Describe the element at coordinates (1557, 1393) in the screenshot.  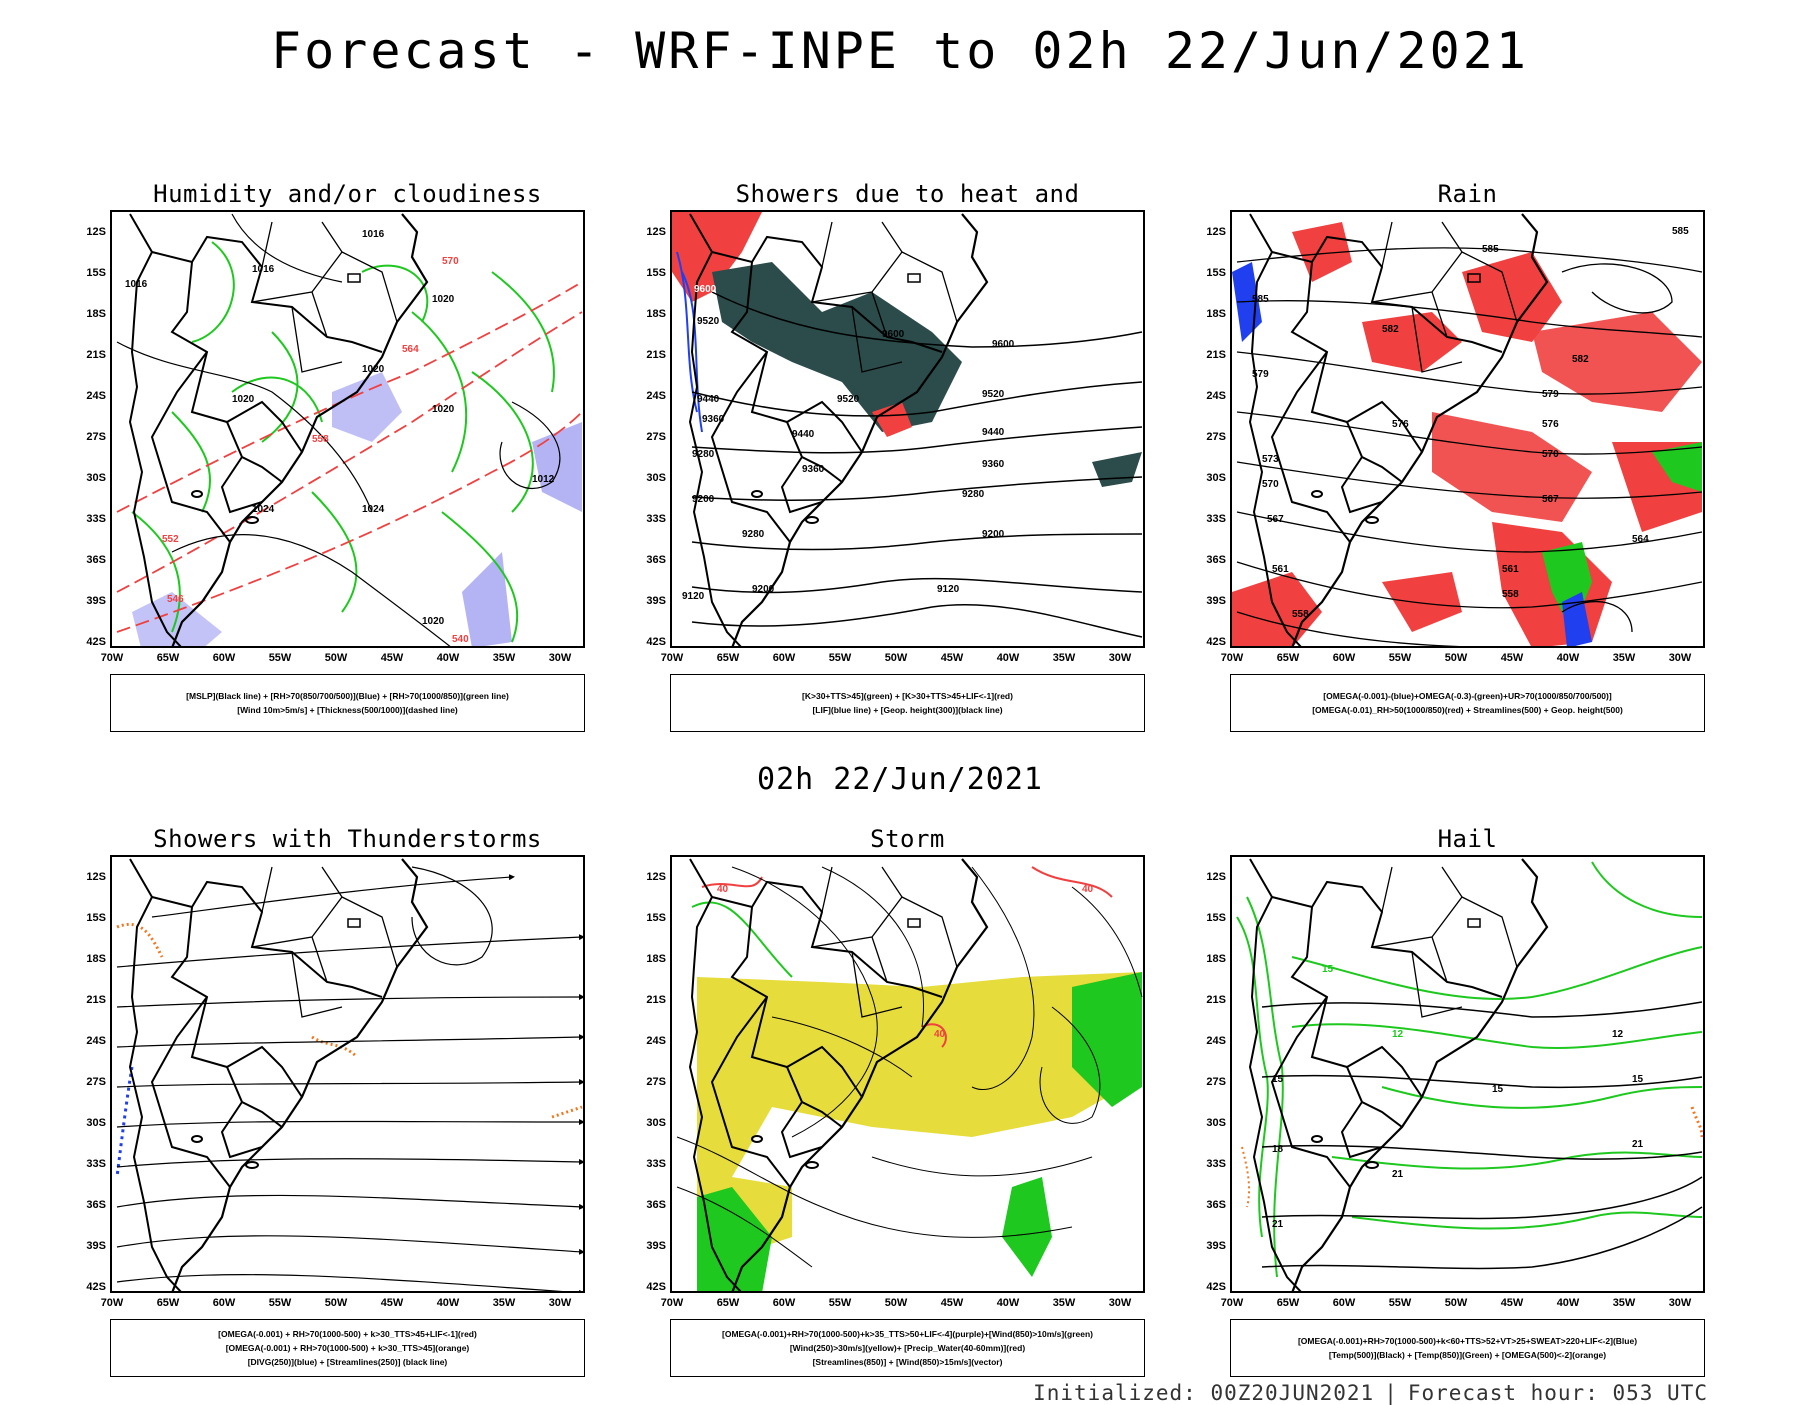
I see `forecast-hour-text: Forecast hour: 053 UTC` at that location.